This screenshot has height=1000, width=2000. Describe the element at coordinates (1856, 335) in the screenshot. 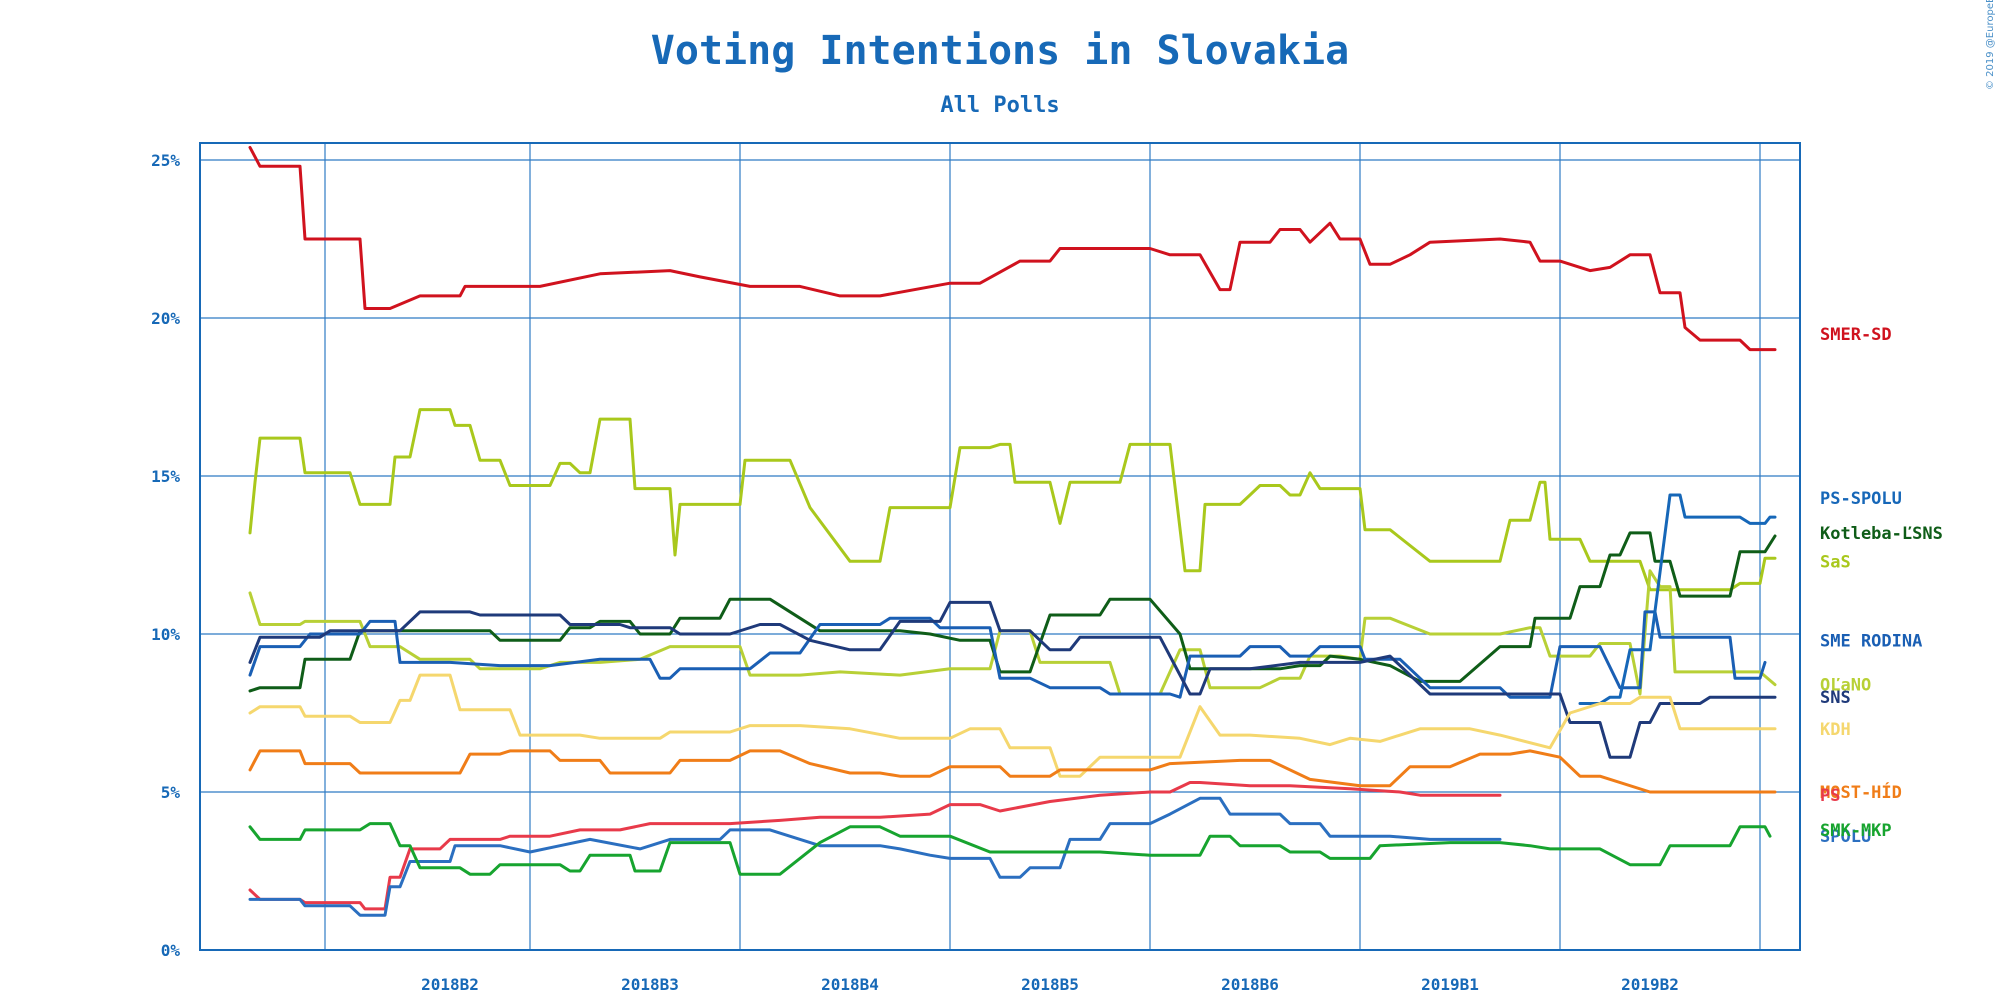

I see `series-label-smer-sd: SMER-SD` at that location.